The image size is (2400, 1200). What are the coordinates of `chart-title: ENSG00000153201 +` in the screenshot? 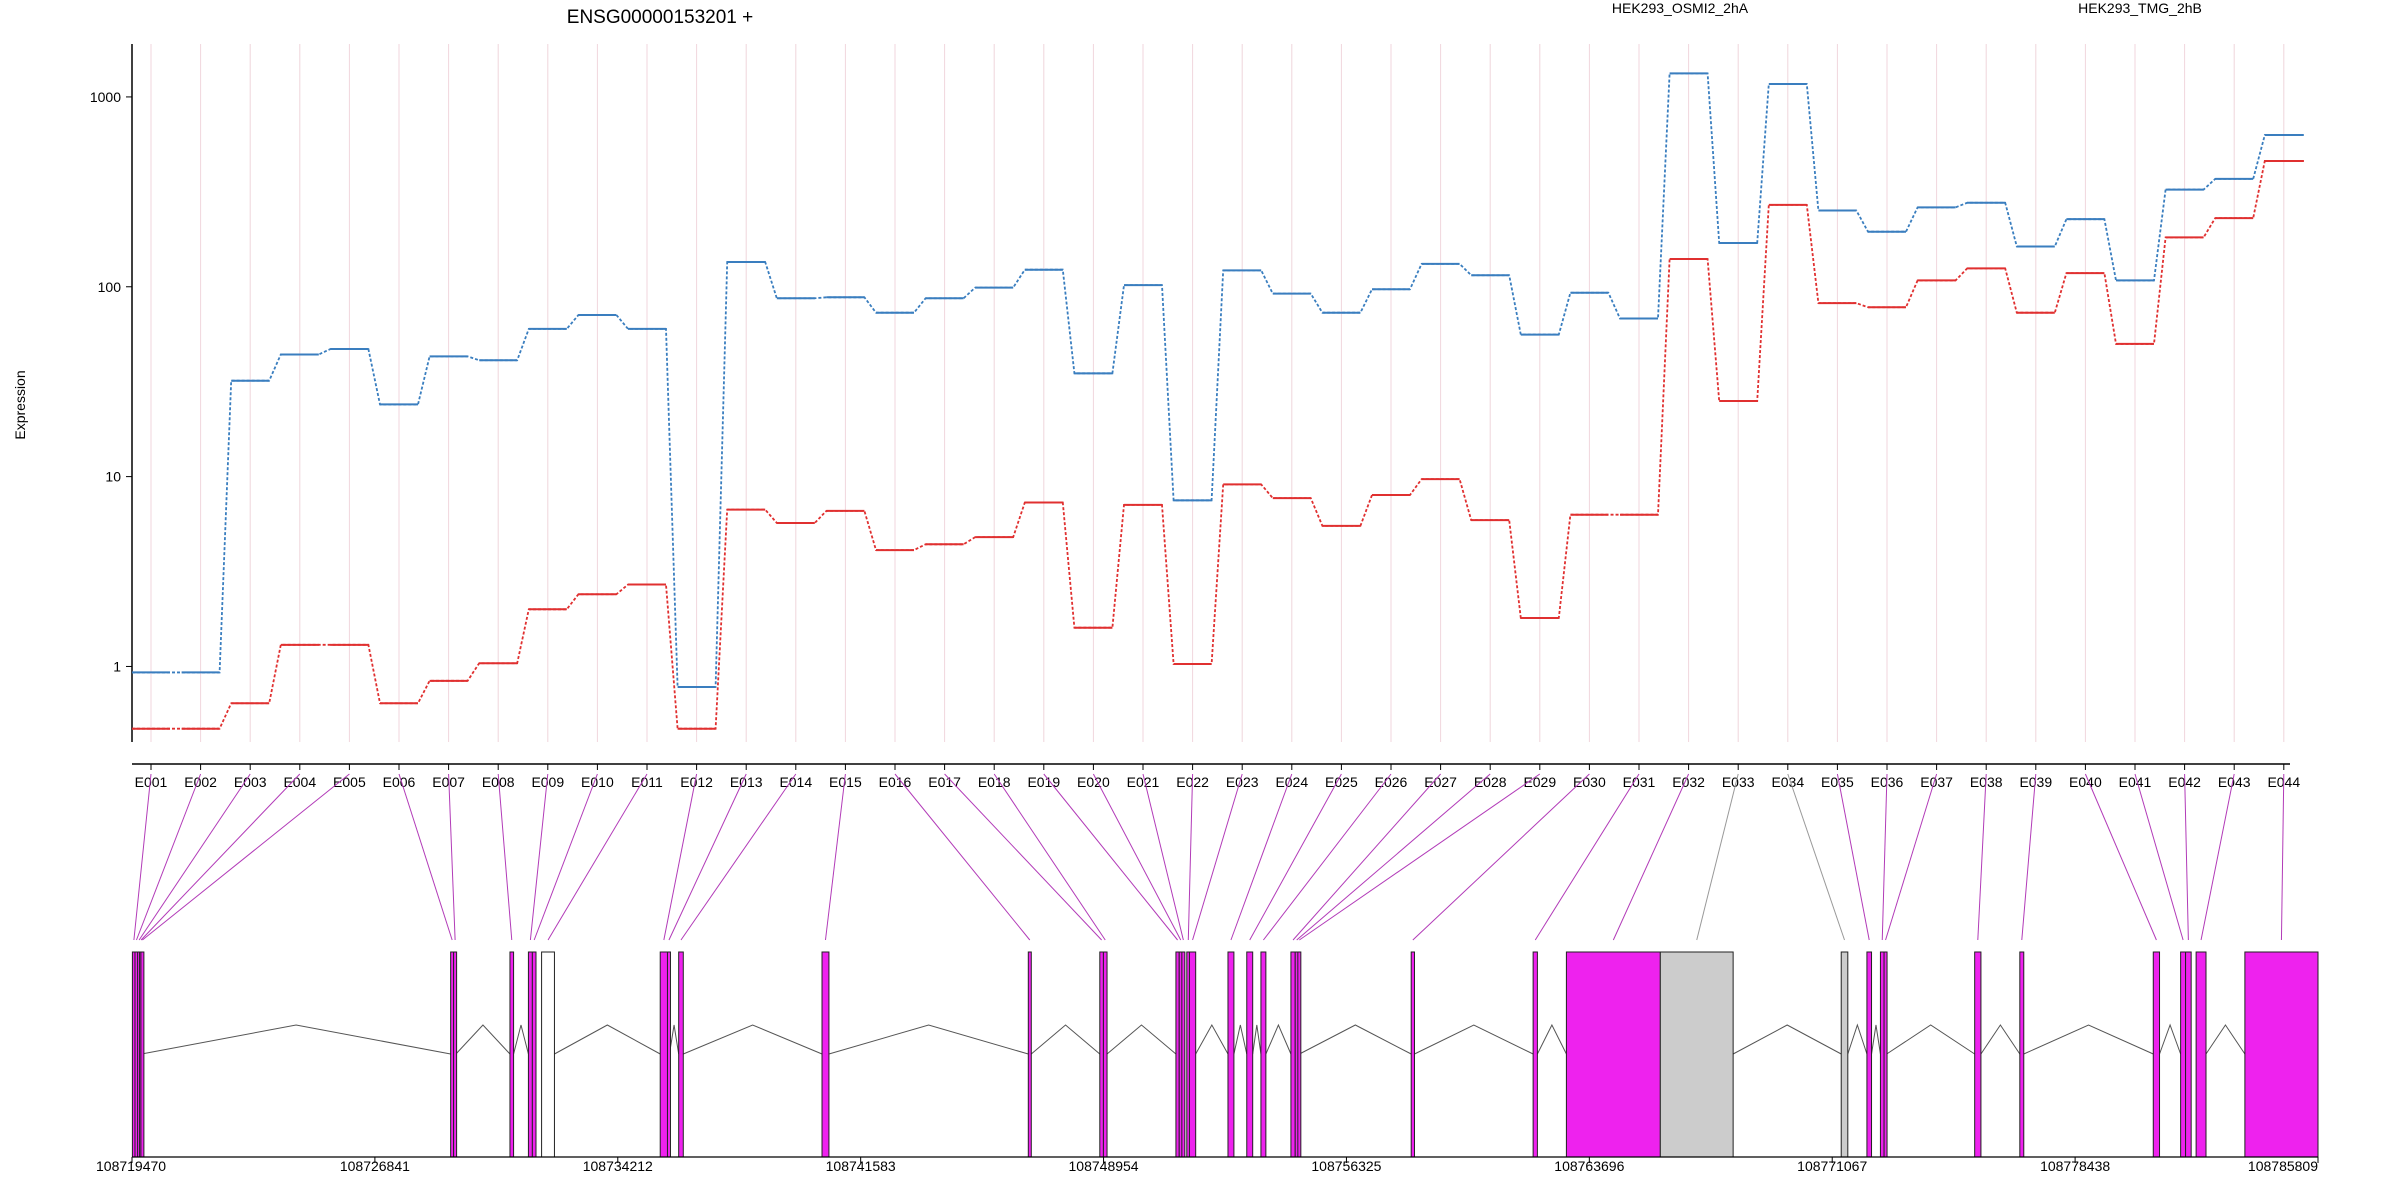 It's located at (660, 17).